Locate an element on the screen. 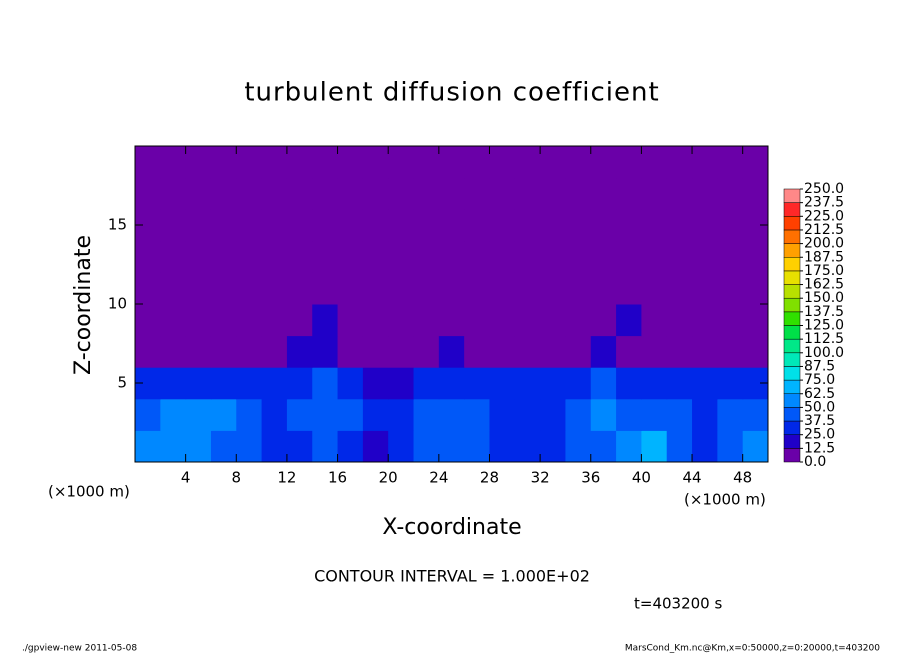 The width and height of the screenshot is (904, 654). y-axis-label: Z-coordinate is located at coordinates (83, 305).